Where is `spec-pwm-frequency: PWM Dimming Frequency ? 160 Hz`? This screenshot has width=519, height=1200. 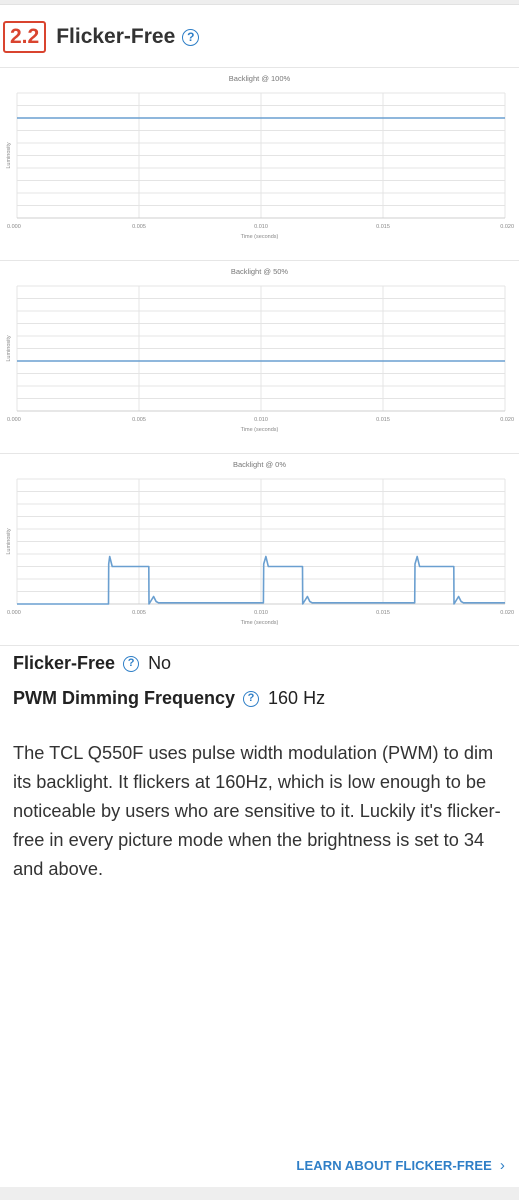 spec-pwm-frequency: PWM Dimming Frequency ? 160 Hz is located at coordinates (169, 698).